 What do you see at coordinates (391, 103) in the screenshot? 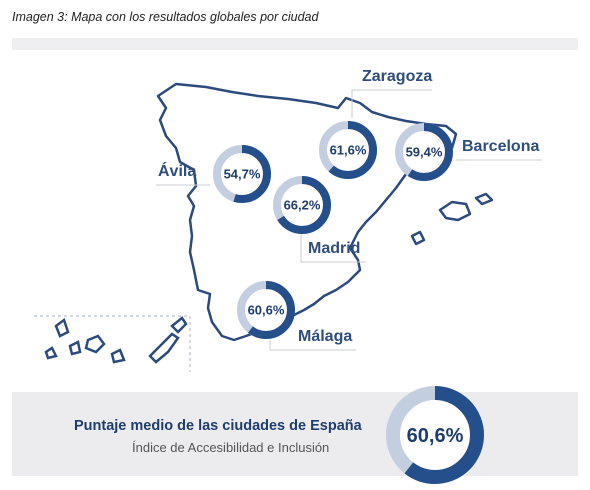
I see `zaragoza-connector` at bounding box center [391, 103].